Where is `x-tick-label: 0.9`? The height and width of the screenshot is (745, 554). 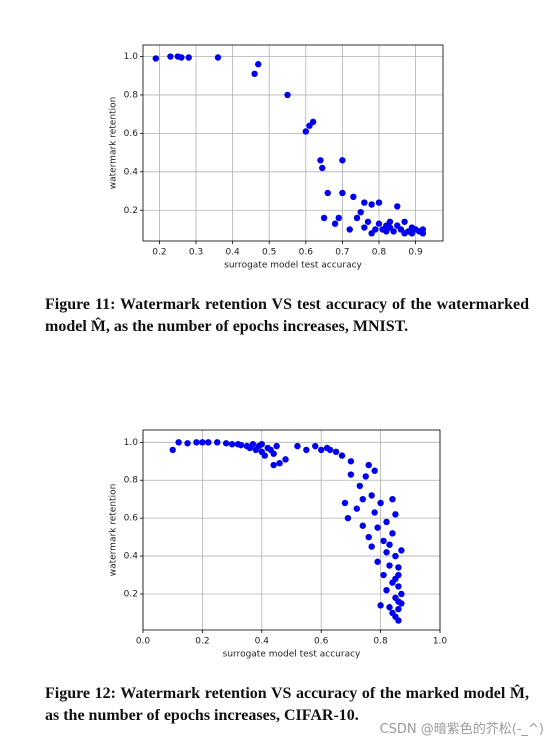
x-tick-label: 0.9 is located at coordinates (415, 253).